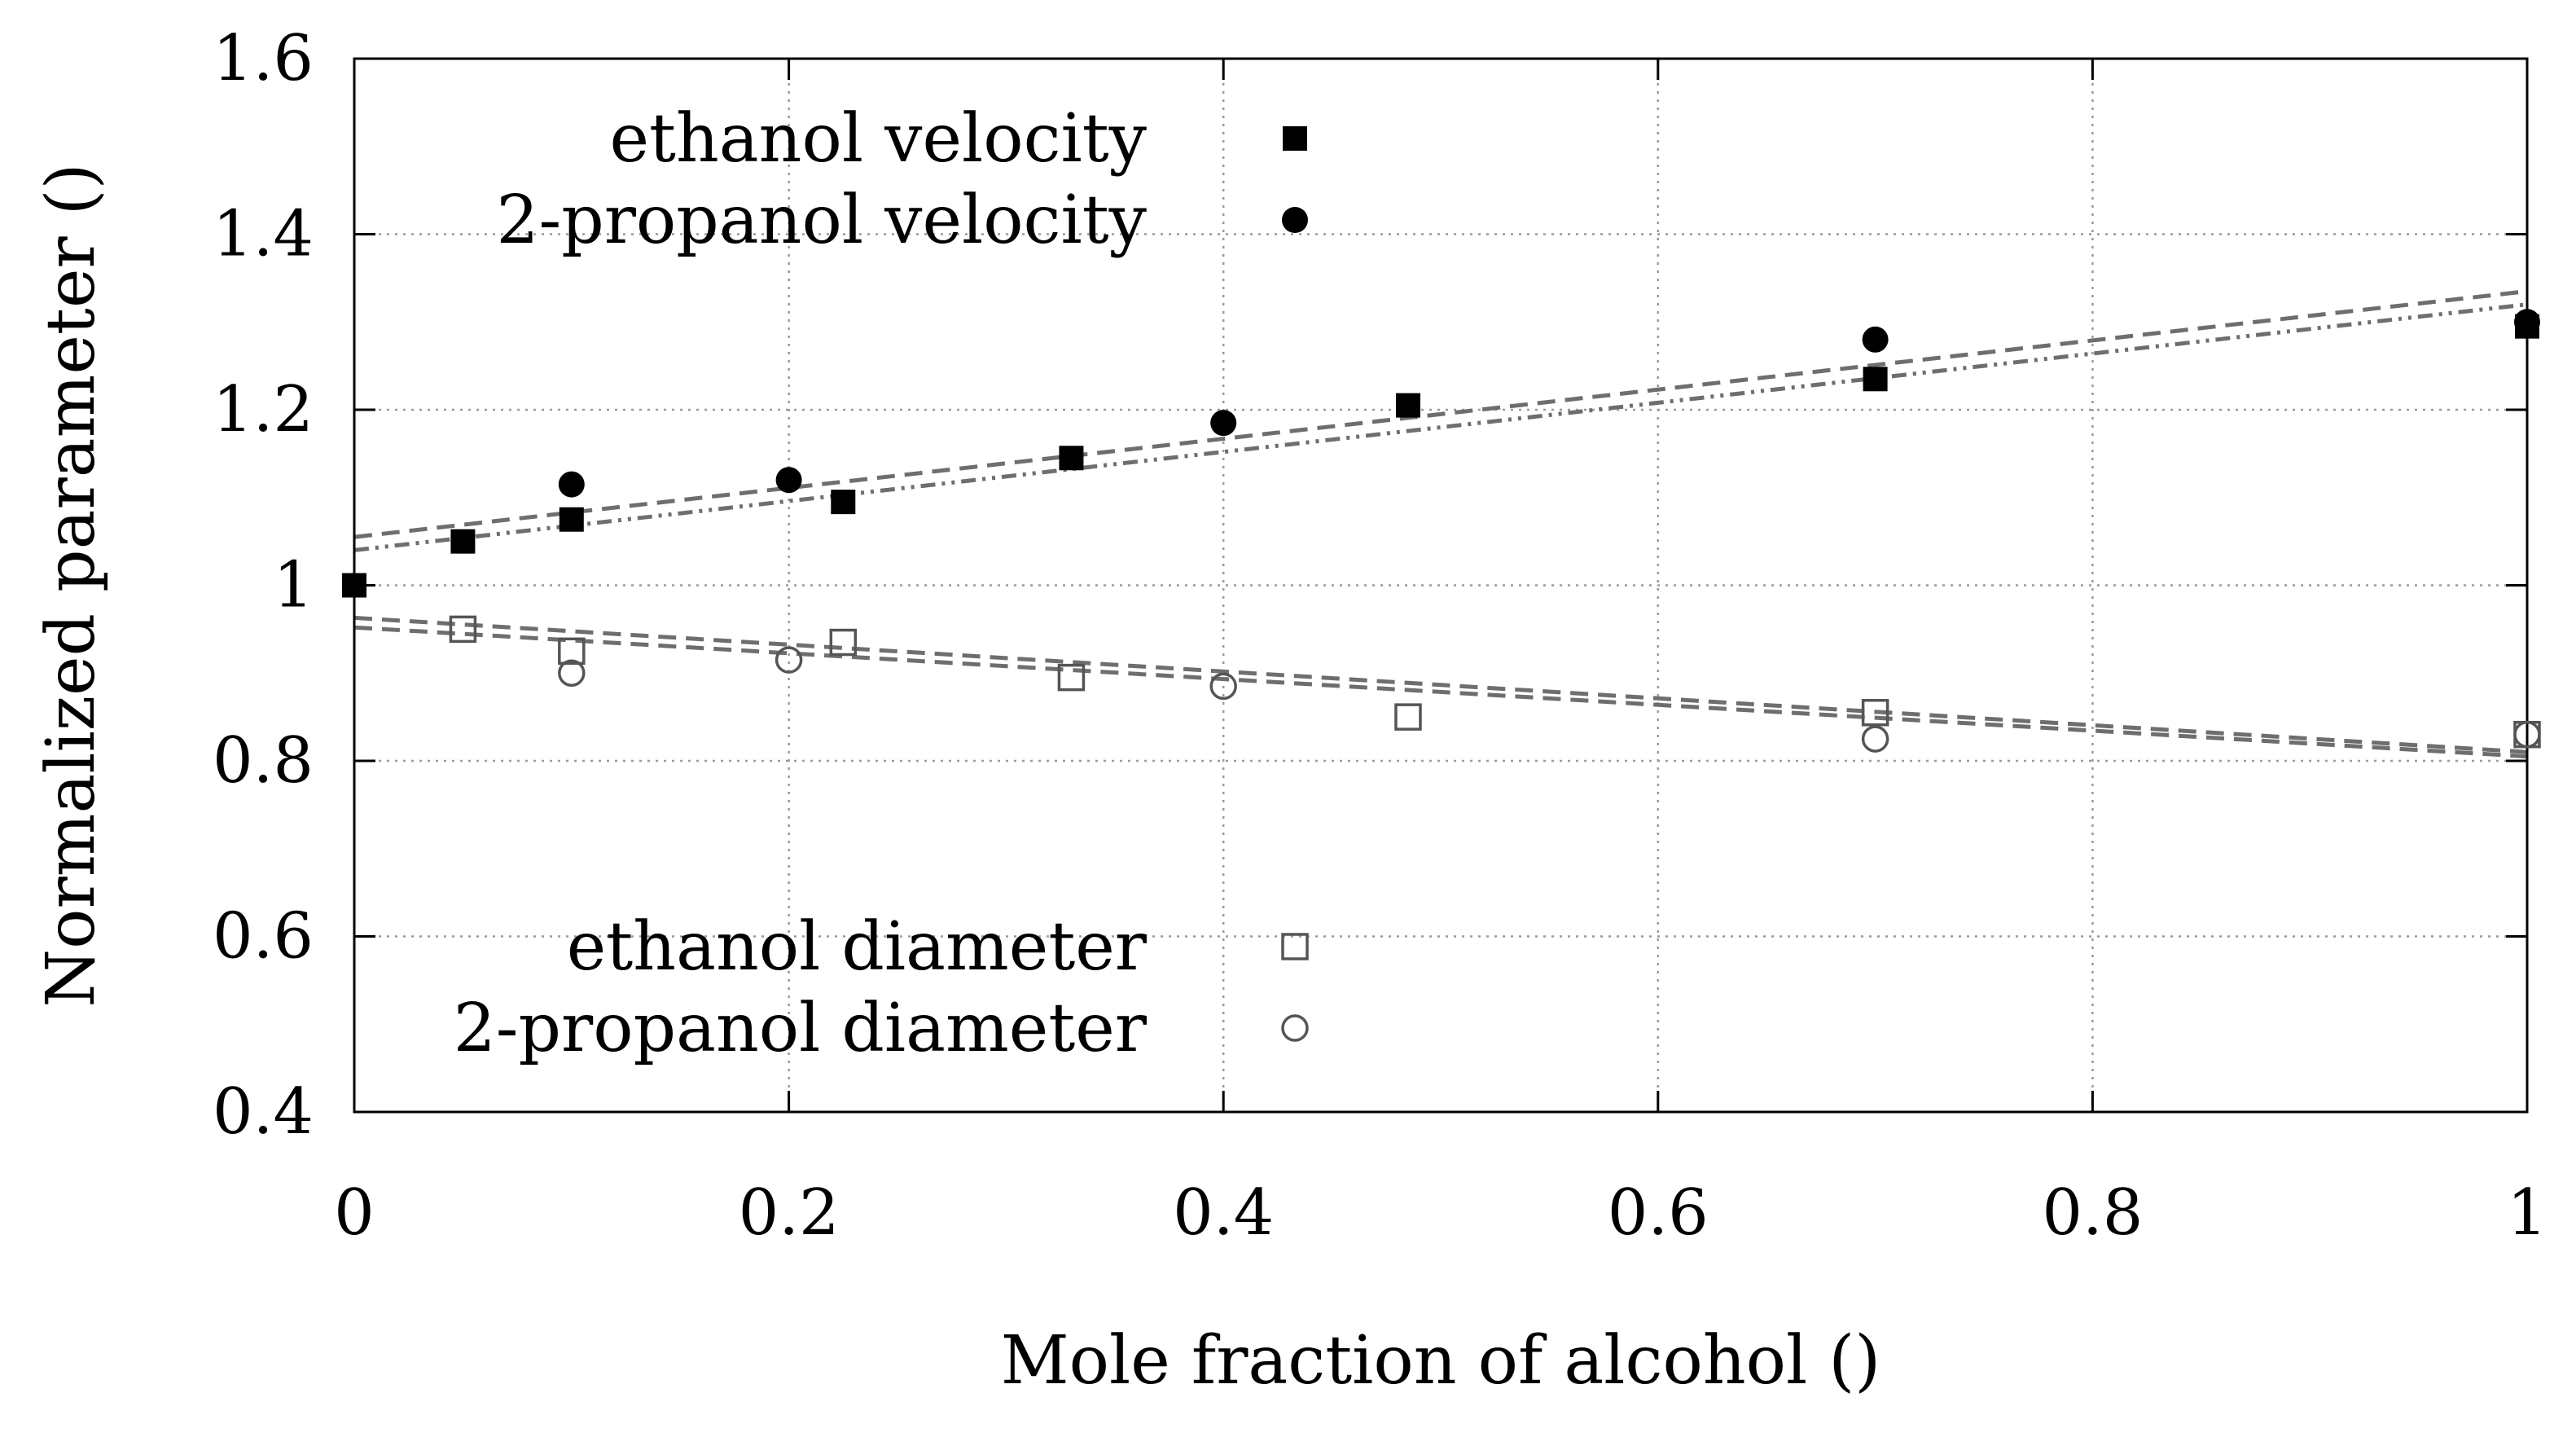 This screenshot has height=1437, width=2576. I want to click on y-tick-label: 0.6, so click(263, 936).